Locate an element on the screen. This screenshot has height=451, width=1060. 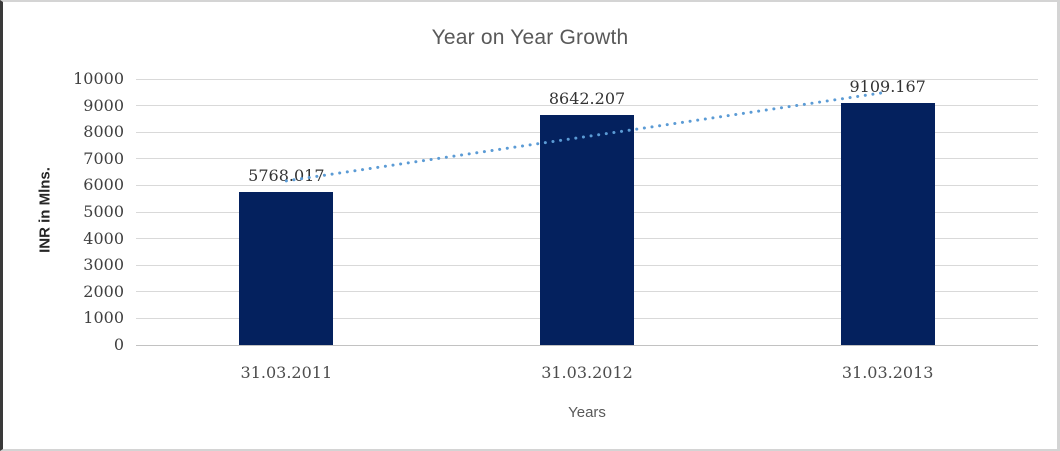
bar-data-label: 8642.207 is located at coordinates (587, 99).